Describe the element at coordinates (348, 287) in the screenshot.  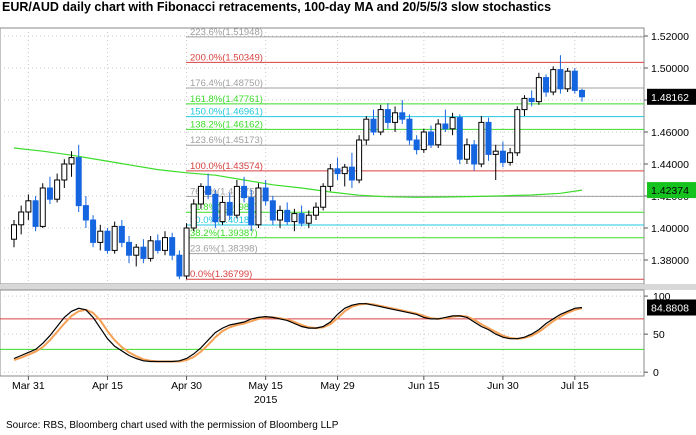
I see `panel-divider` at that location.